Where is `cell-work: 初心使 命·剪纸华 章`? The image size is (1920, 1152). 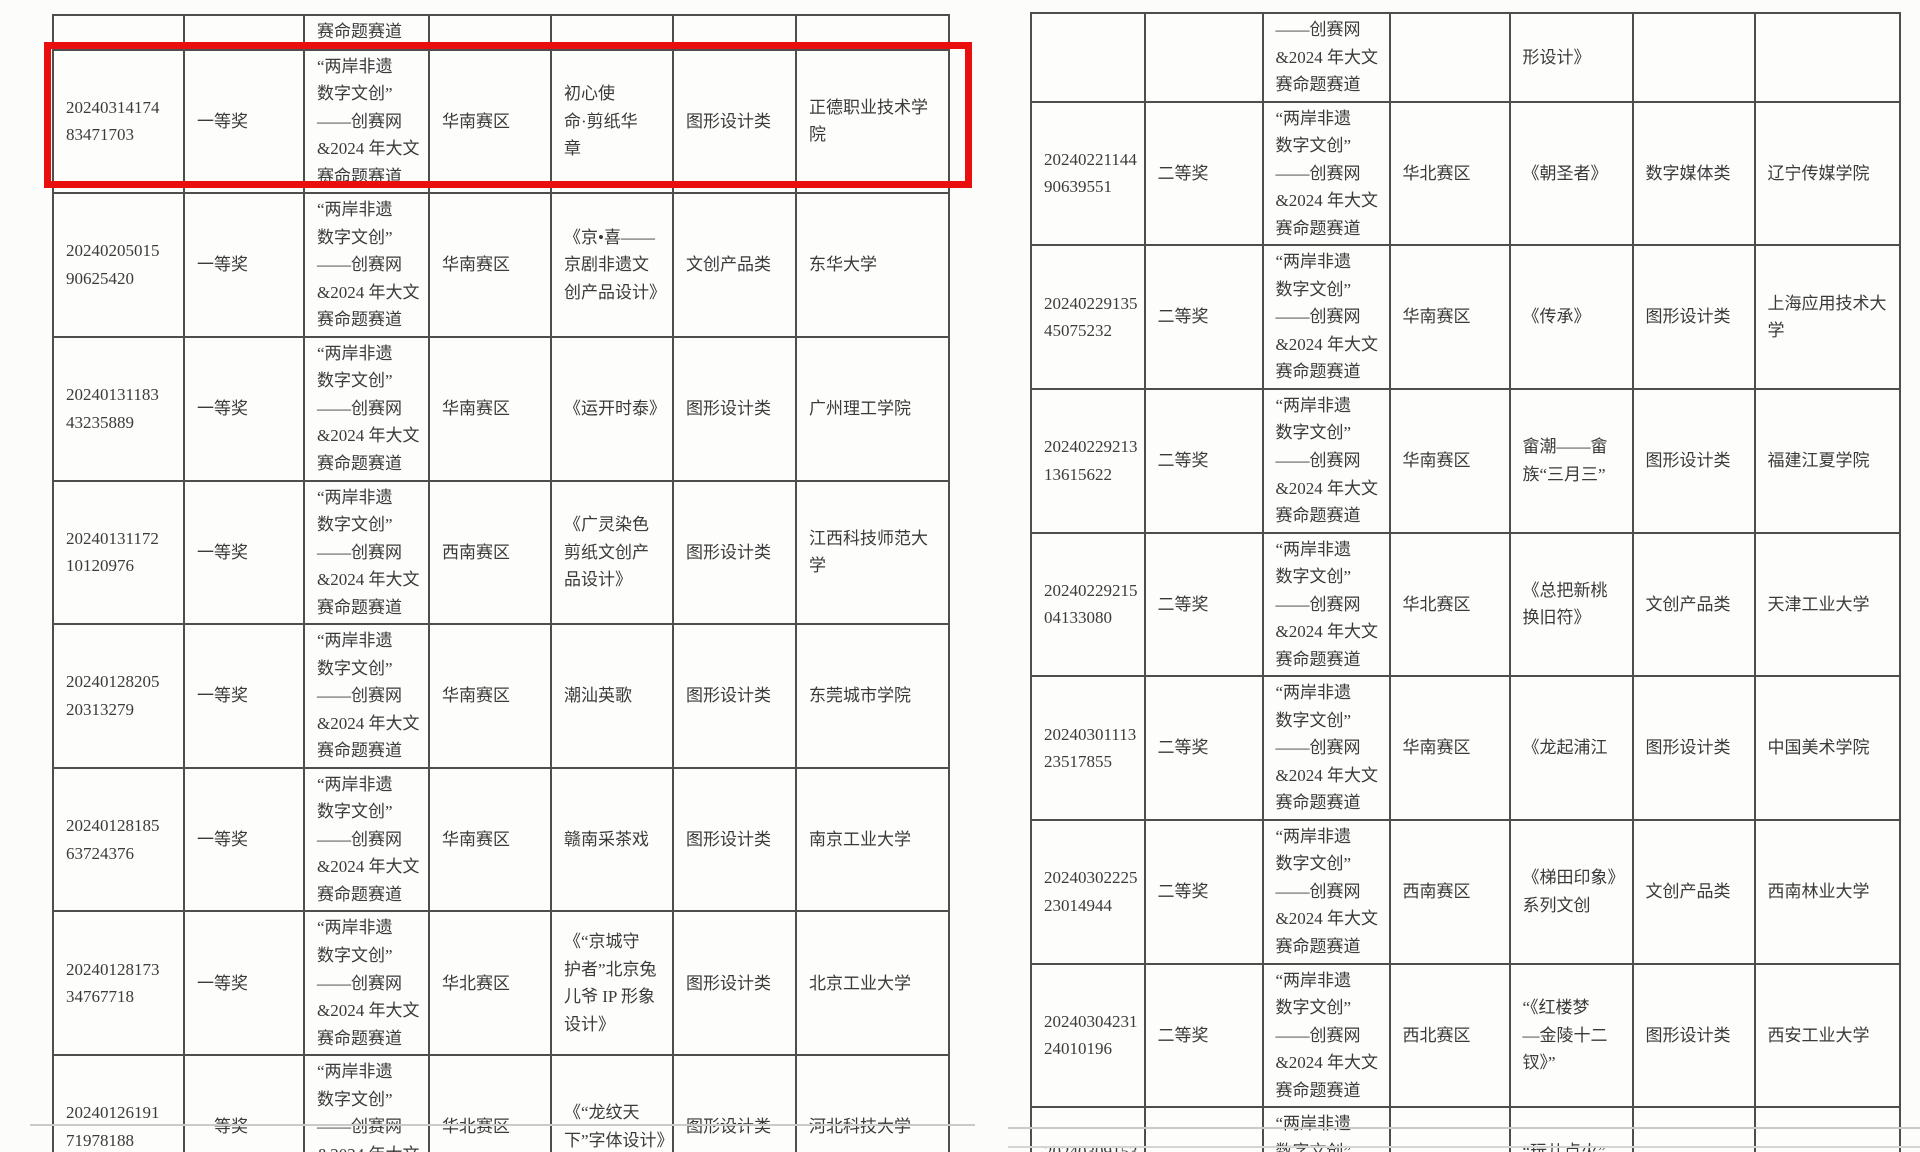
cell-work: 初心使 命·剪纸华 章 is located at coordinates (612, 121).